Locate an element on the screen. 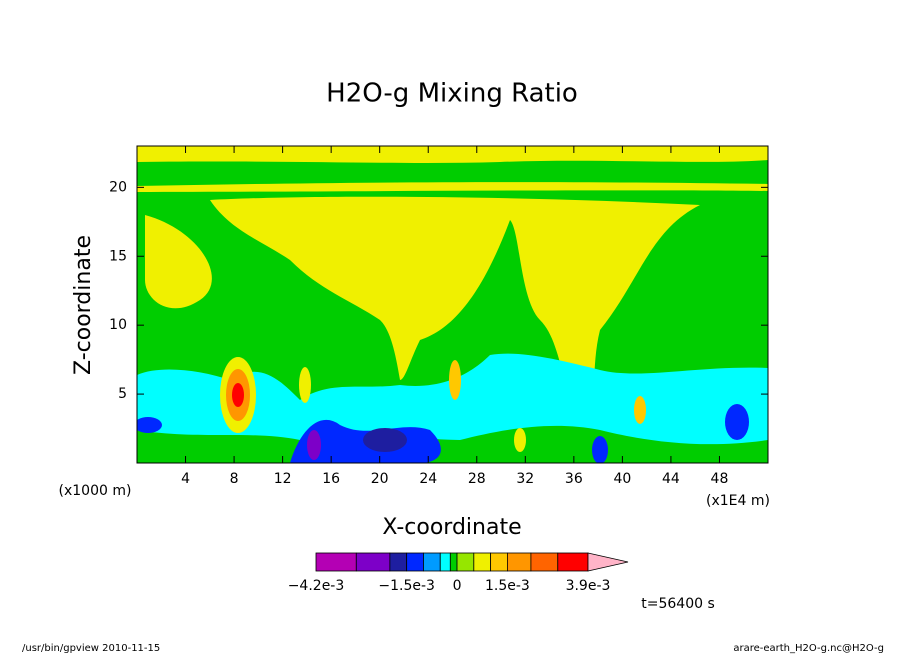 The height and width of the screenshot is (658, 904). y-tick-label: 15 is located at coordinates (118, 256).